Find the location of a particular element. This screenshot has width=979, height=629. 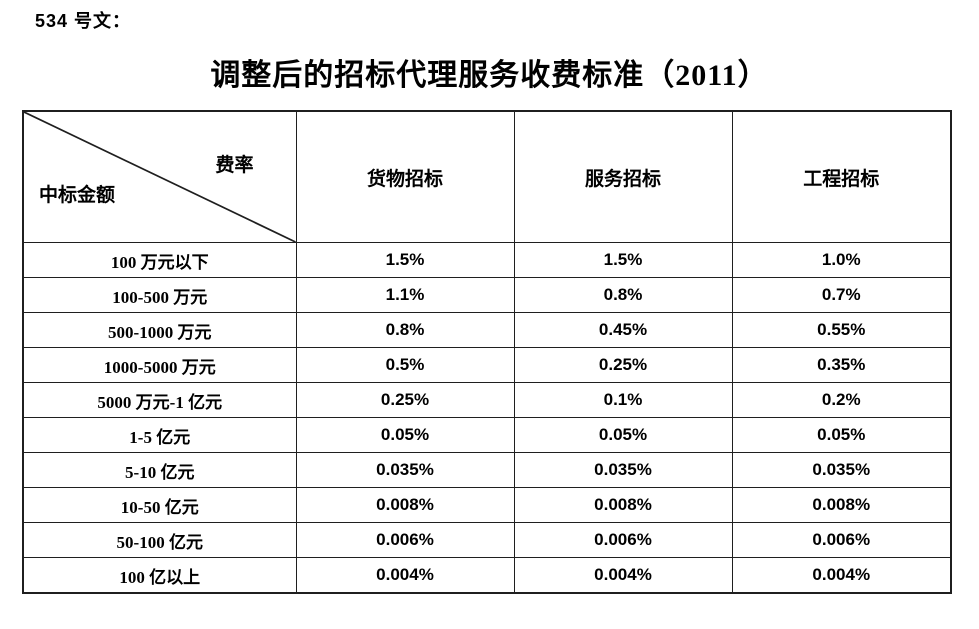

table-row: 1-5 亿元 0.05% 0.05% 0.05% is located at coordinates (487, 435).